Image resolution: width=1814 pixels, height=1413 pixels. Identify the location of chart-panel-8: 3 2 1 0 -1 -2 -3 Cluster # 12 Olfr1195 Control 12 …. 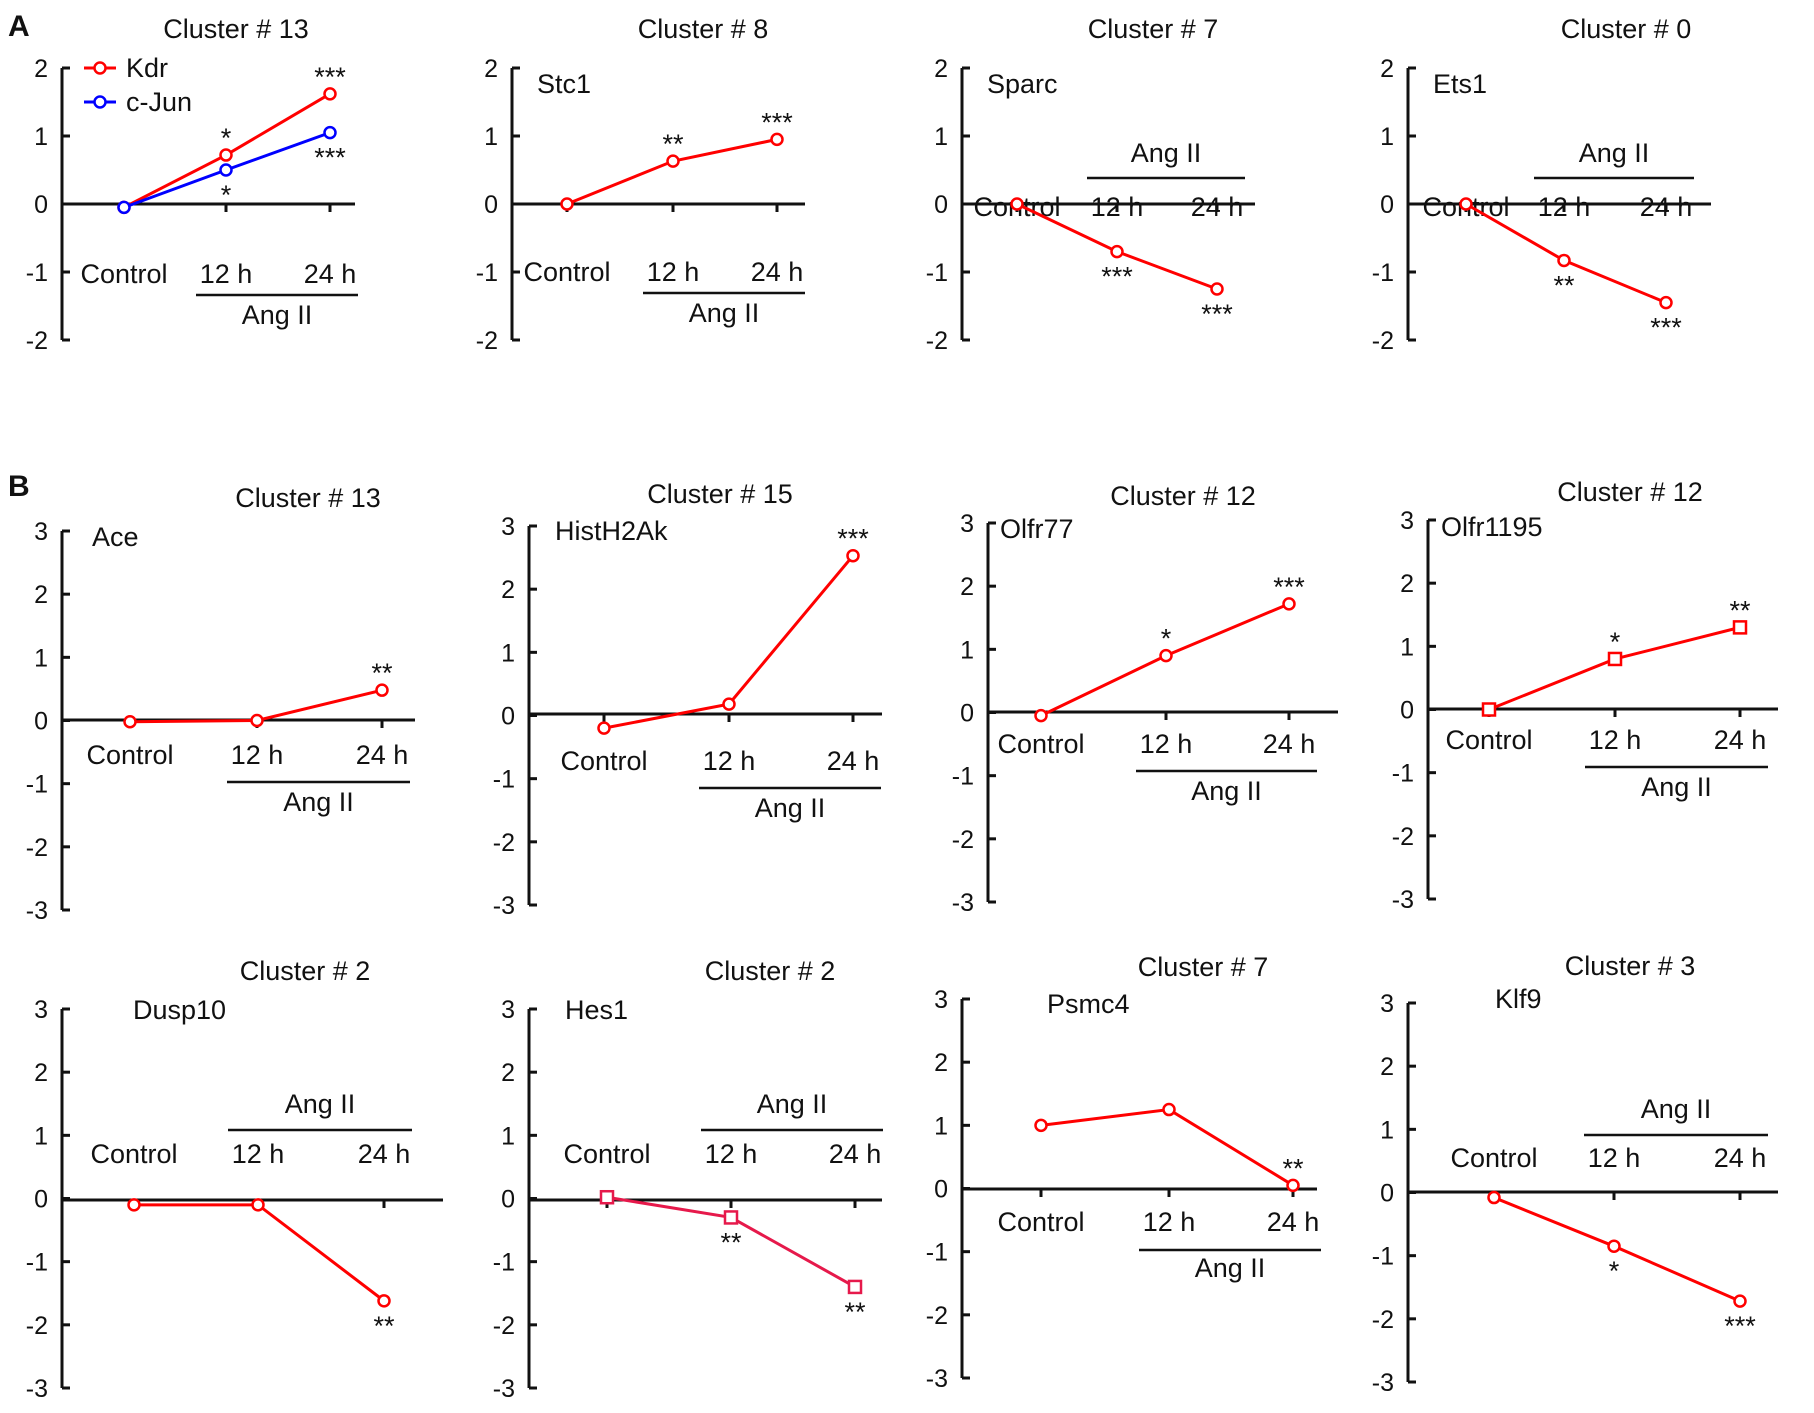
(1585, 695).